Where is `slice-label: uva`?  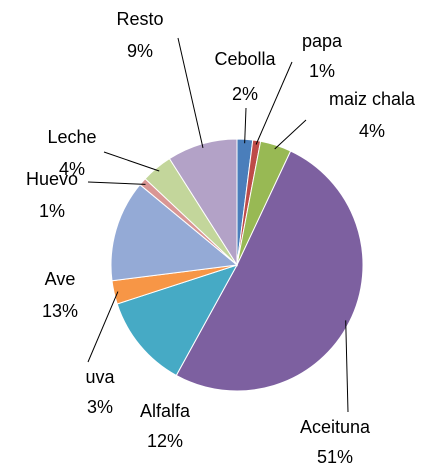
slice-label: uva is located at coordinates (100, 377).